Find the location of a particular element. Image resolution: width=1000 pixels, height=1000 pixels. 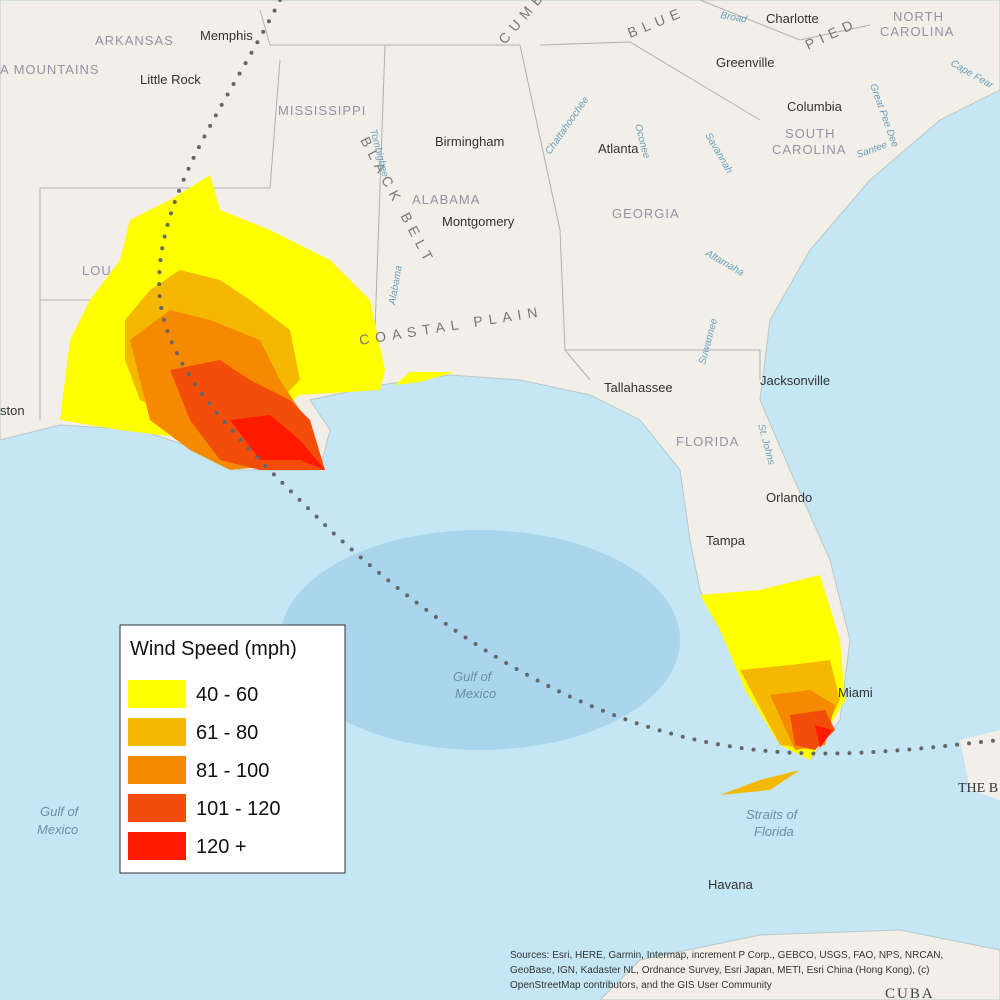

legend-box is located at coordinates (232, 749).